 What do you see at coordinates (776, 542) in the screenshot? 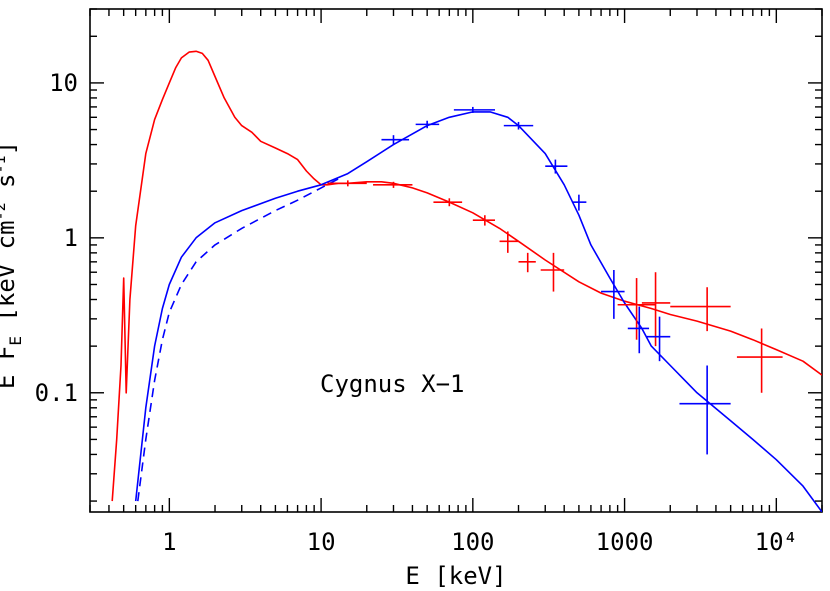
I see `x-tick-label: 10⁴` at bounding box center [776, 542].